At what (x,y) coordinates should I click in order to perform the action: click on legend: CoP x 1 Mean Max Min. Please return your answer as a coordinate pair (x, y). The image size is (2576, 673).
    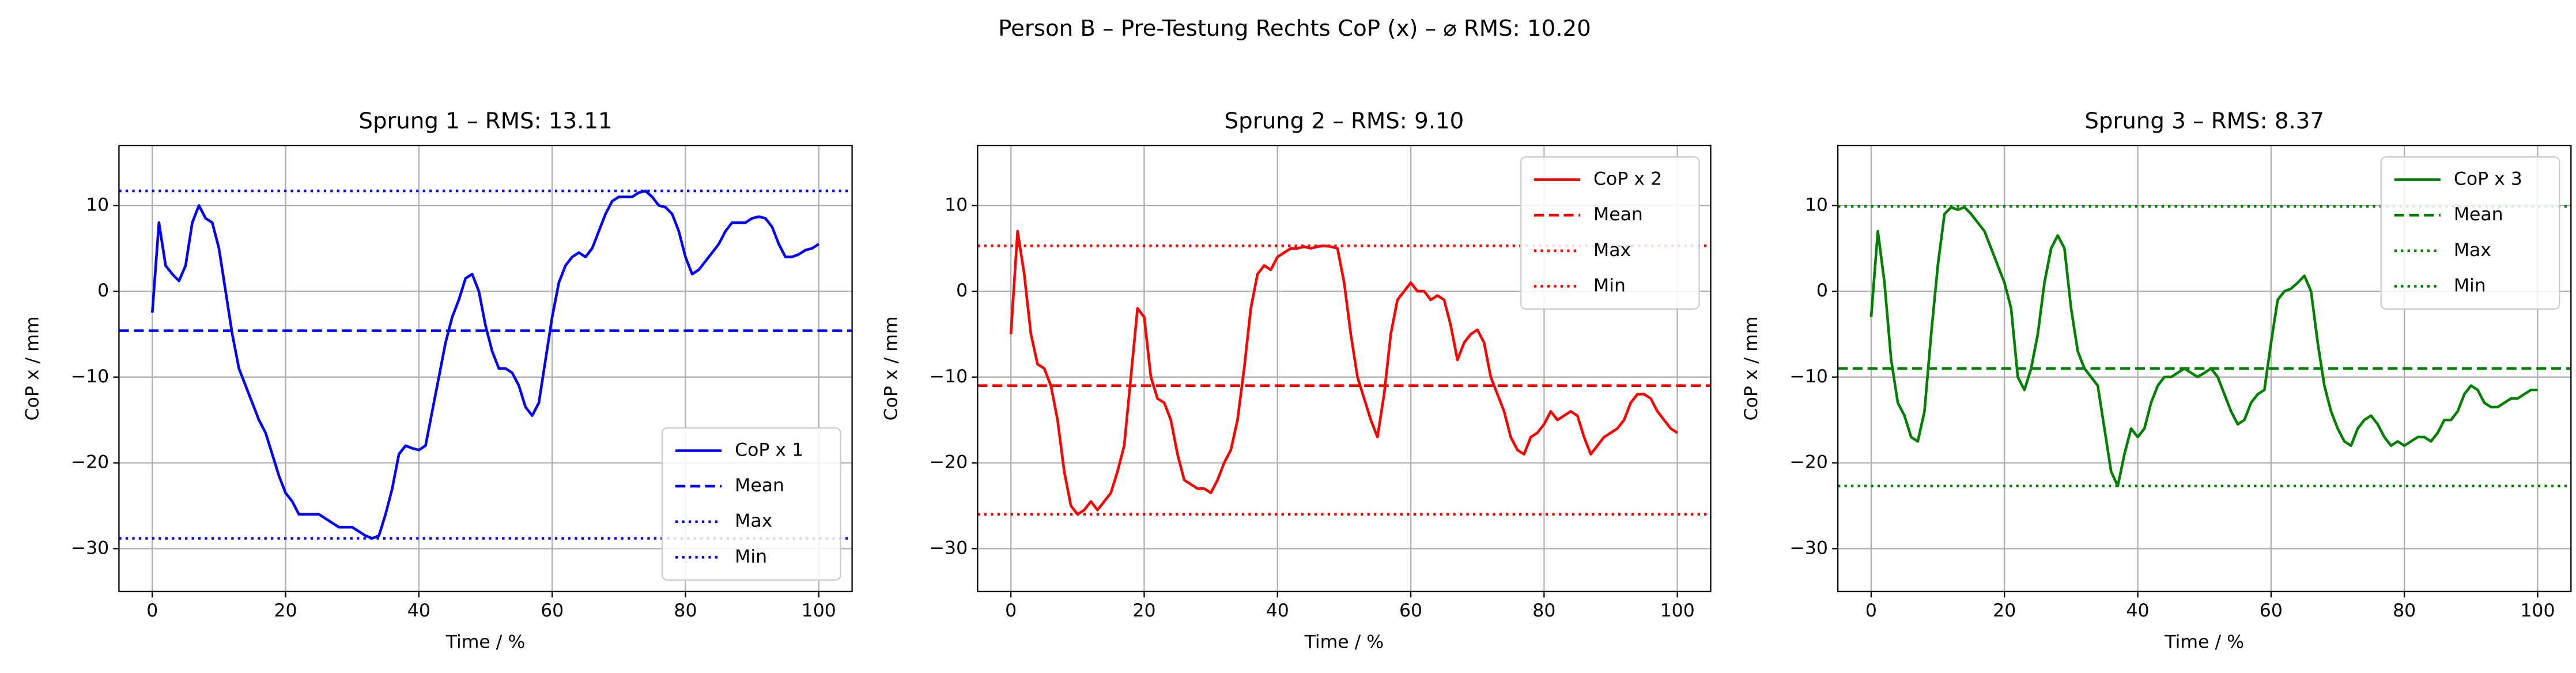
    Looking at the image, I should click on (751, 504).